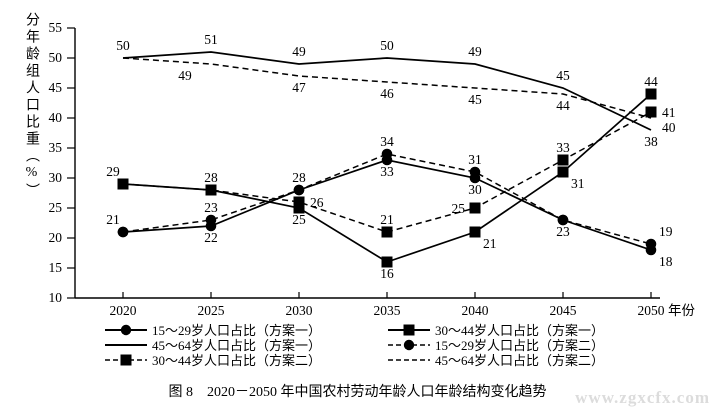 Image resolution: width=715 pixels, height=414 pixels. Describe the element at coordinates (520, 360) in the screenshot. I see `legend-label: 45～64岁人口占比（方案二）` at that location.